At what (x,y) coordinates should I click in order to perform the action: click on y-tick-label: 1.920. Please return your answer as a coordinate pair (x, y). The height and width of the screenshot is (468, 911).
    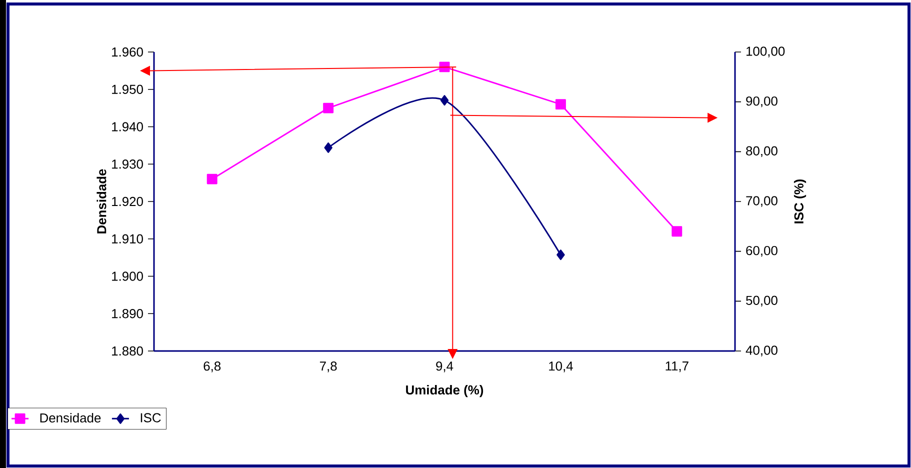
    Looking at the image, I should click on (127, 201).